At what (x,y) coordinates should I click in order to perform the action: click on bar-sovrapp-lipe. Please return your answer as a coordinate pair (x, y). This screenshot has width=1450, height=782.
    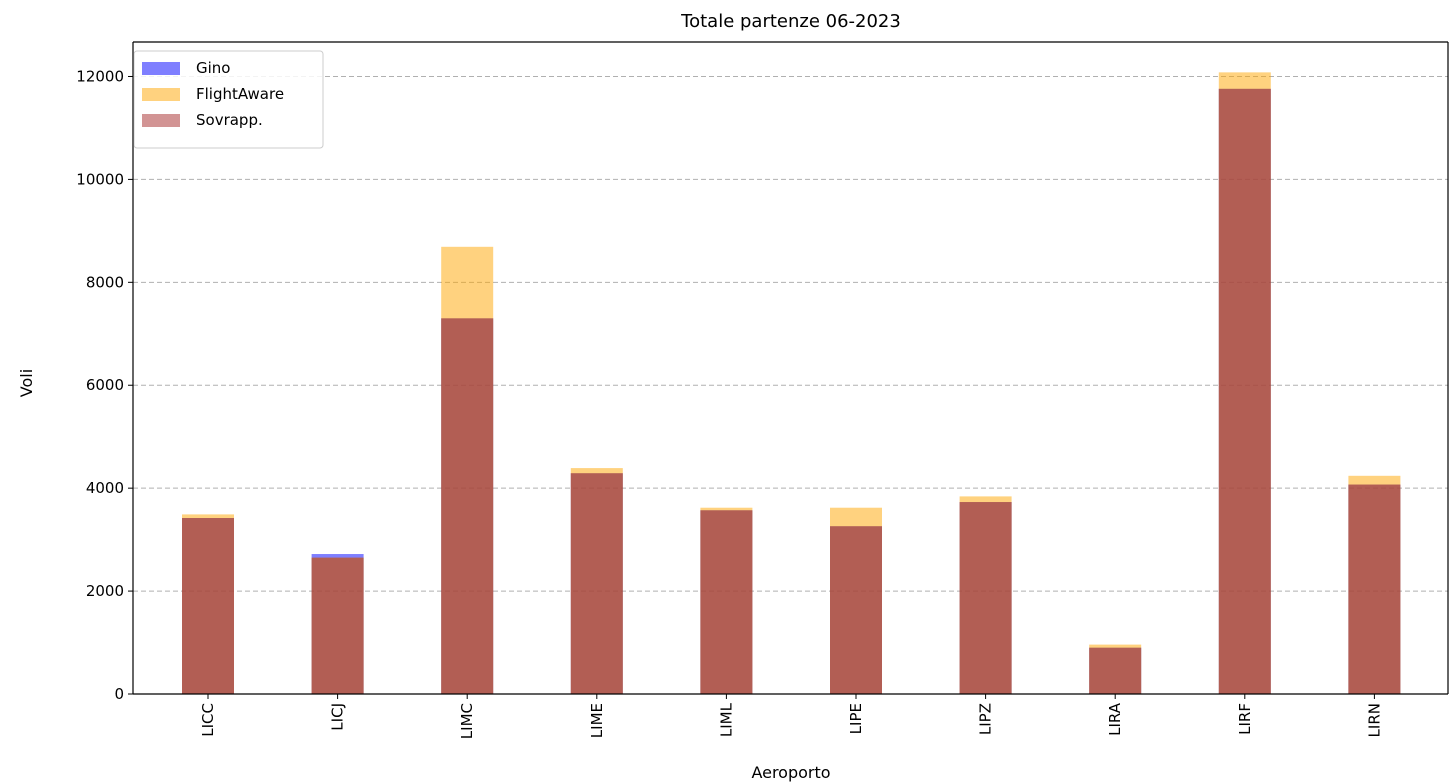
    Looking at the image, I should click on (856, 610).